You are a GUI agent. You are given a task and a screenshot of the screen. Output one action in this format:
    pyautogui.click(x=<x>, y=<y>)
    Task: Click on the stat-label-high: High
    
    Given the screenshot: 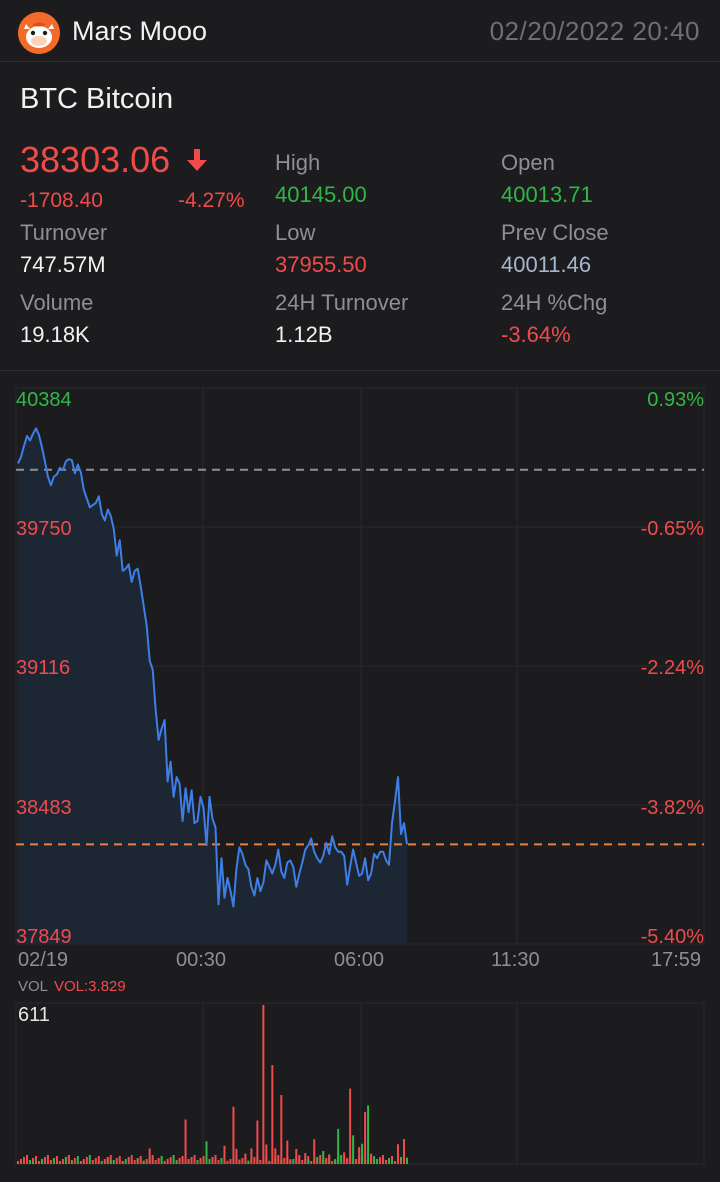 What is the action you would take?
    pyautogui.click(x=298, y=162)
    